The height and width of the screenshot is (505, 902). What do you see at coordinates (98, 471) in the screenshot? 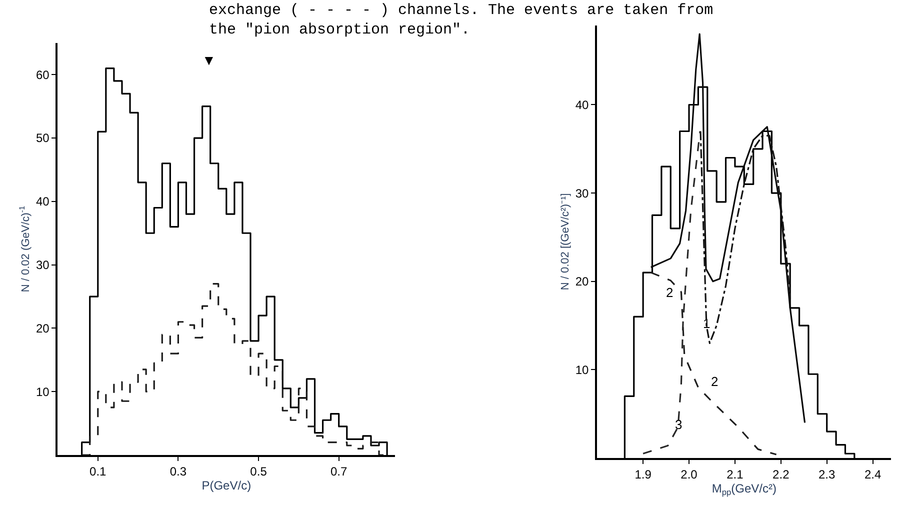
I see `x-tick-label: 0.1` at bounding box center [98, 471].